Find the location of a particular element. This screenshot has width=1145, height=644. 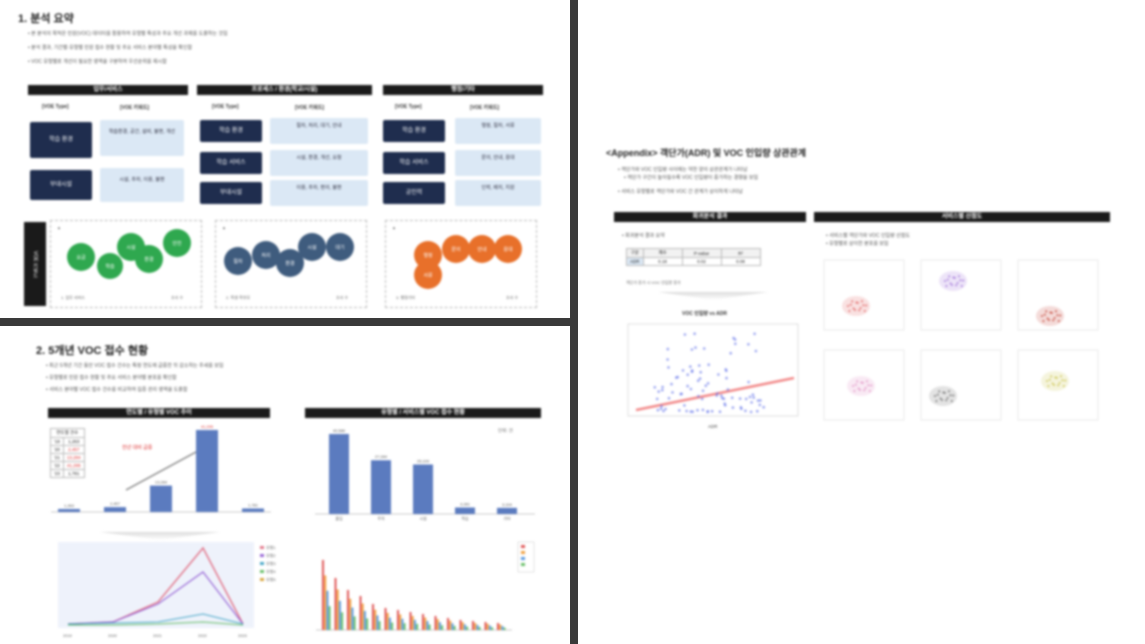

grouped-bar-chart is located at coordinates (425, 586).